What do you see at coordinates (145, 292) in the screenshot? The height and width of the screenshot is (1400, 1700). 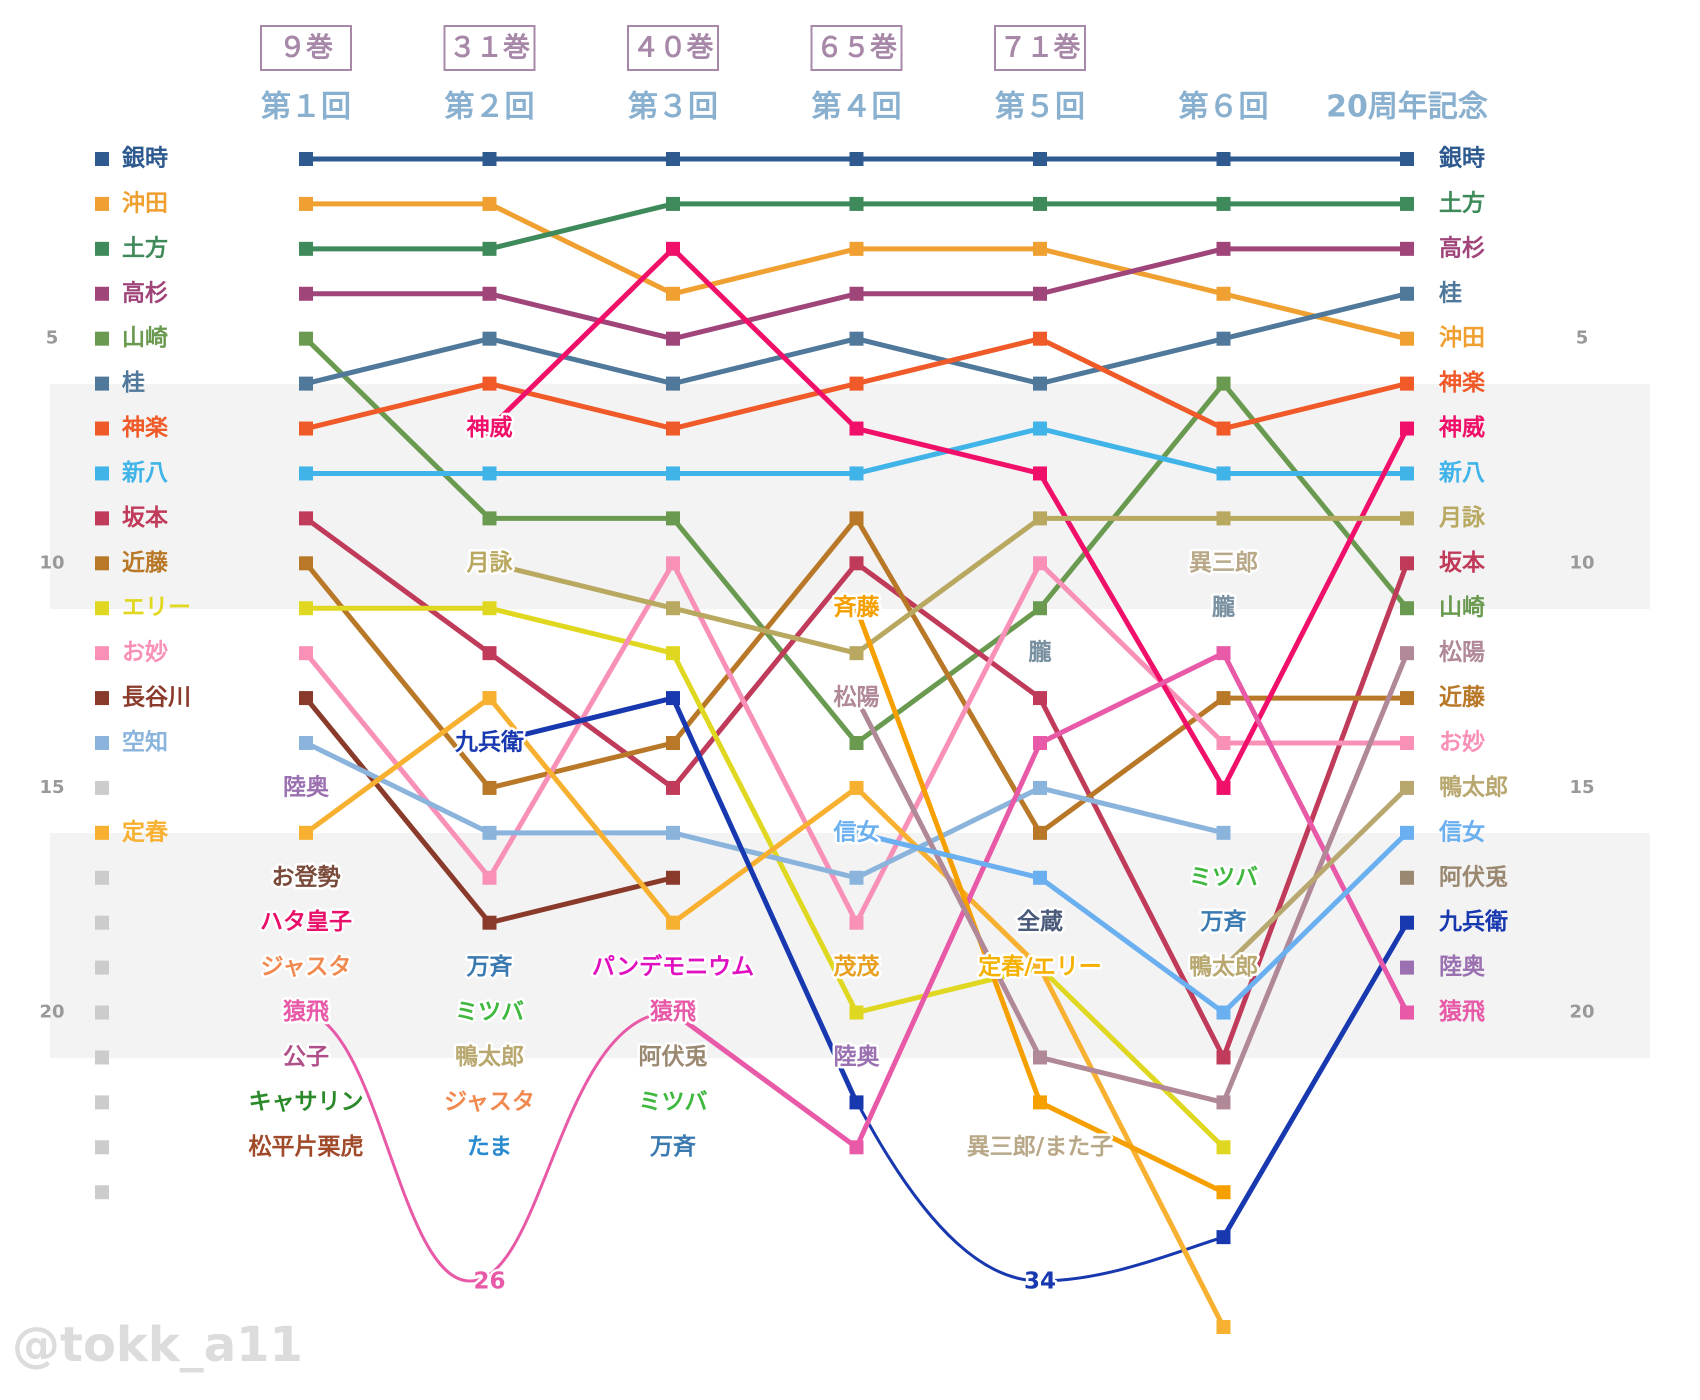 I see `legend-label: 高杉` at bounding box center [145, 292].